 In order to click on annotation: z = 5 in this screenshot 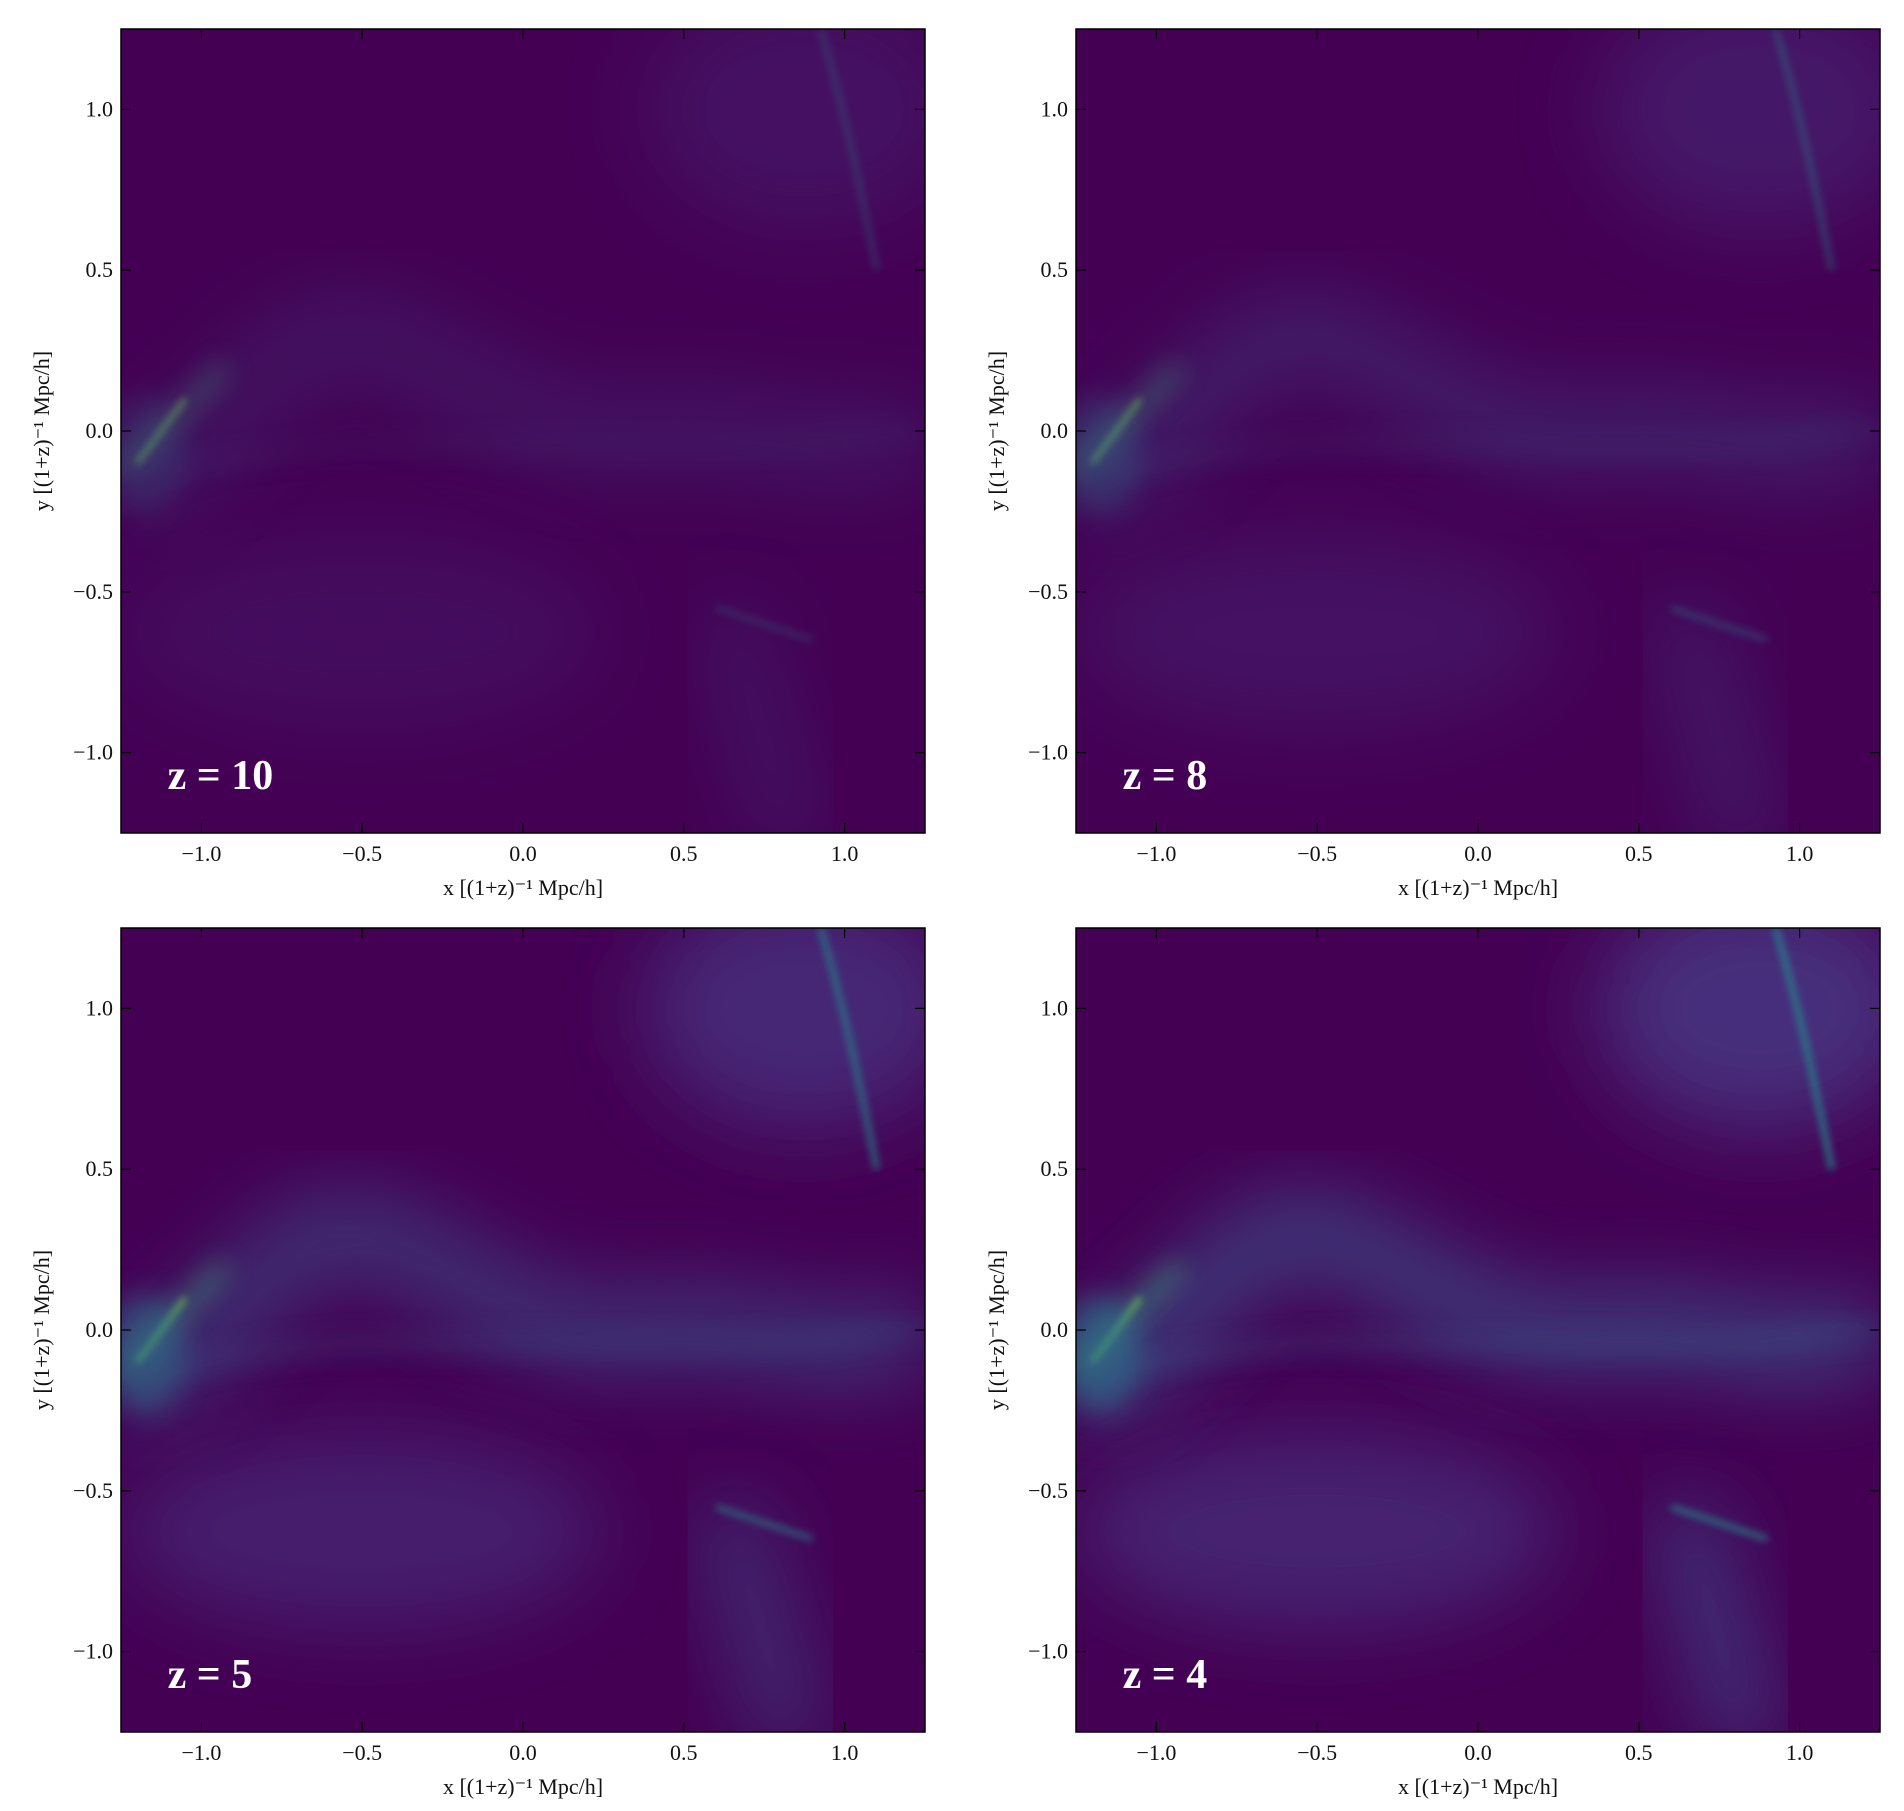, I will do `click(210, 1675)`.